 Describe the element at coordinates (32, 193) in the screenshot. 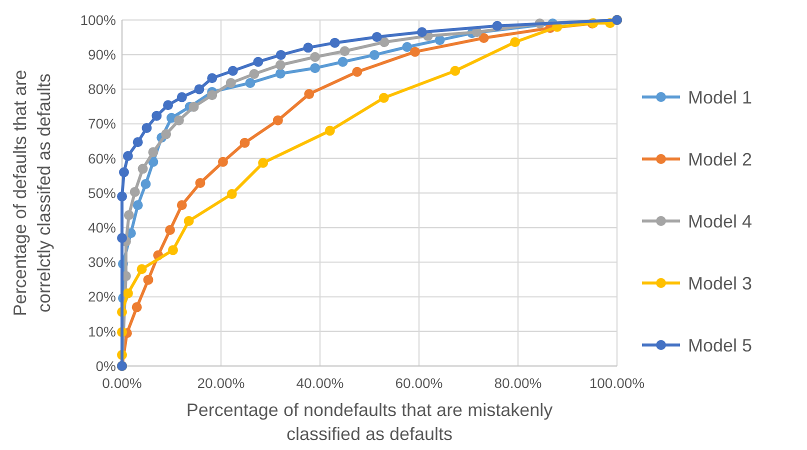

I see `y-axis-title: Percentage of defaults that are correlctly classifed as defaults` at that location.